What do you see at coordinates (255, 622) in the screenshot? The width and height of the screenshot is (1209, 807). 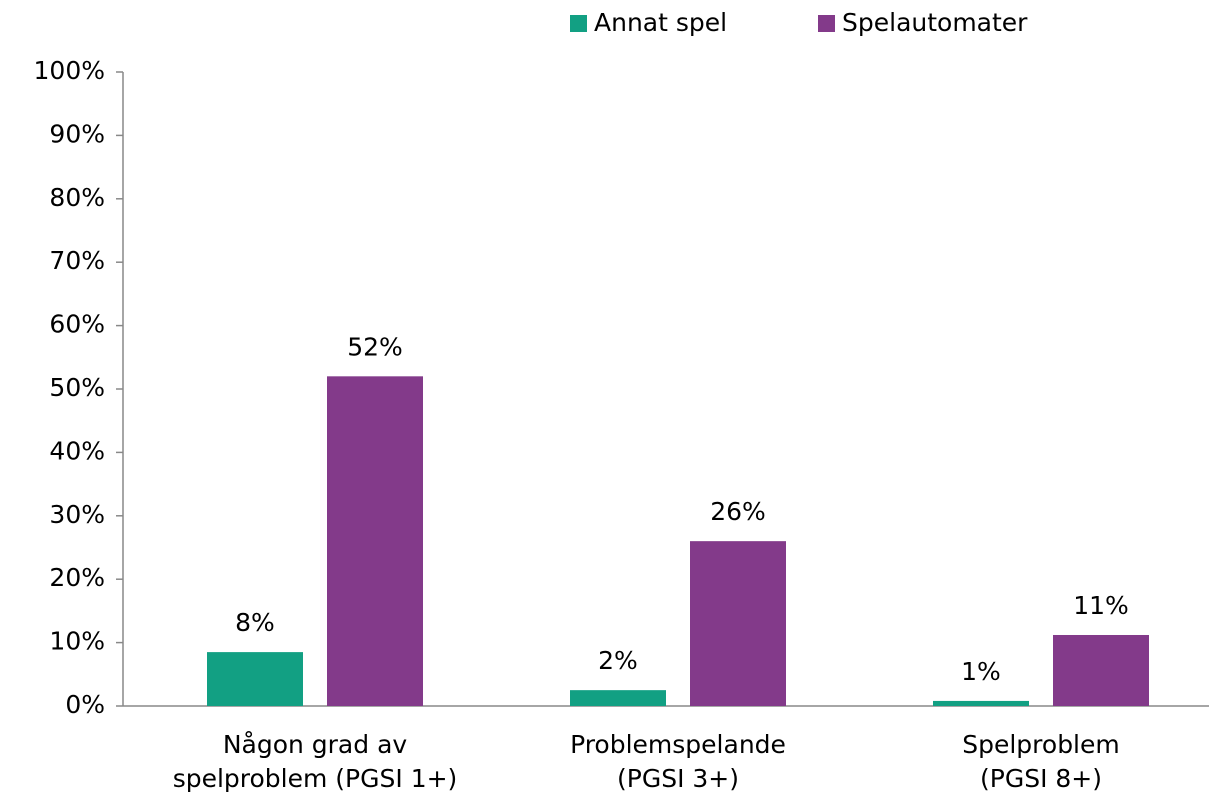 I see `value-label: 8%` at bounding box center [255, 622].